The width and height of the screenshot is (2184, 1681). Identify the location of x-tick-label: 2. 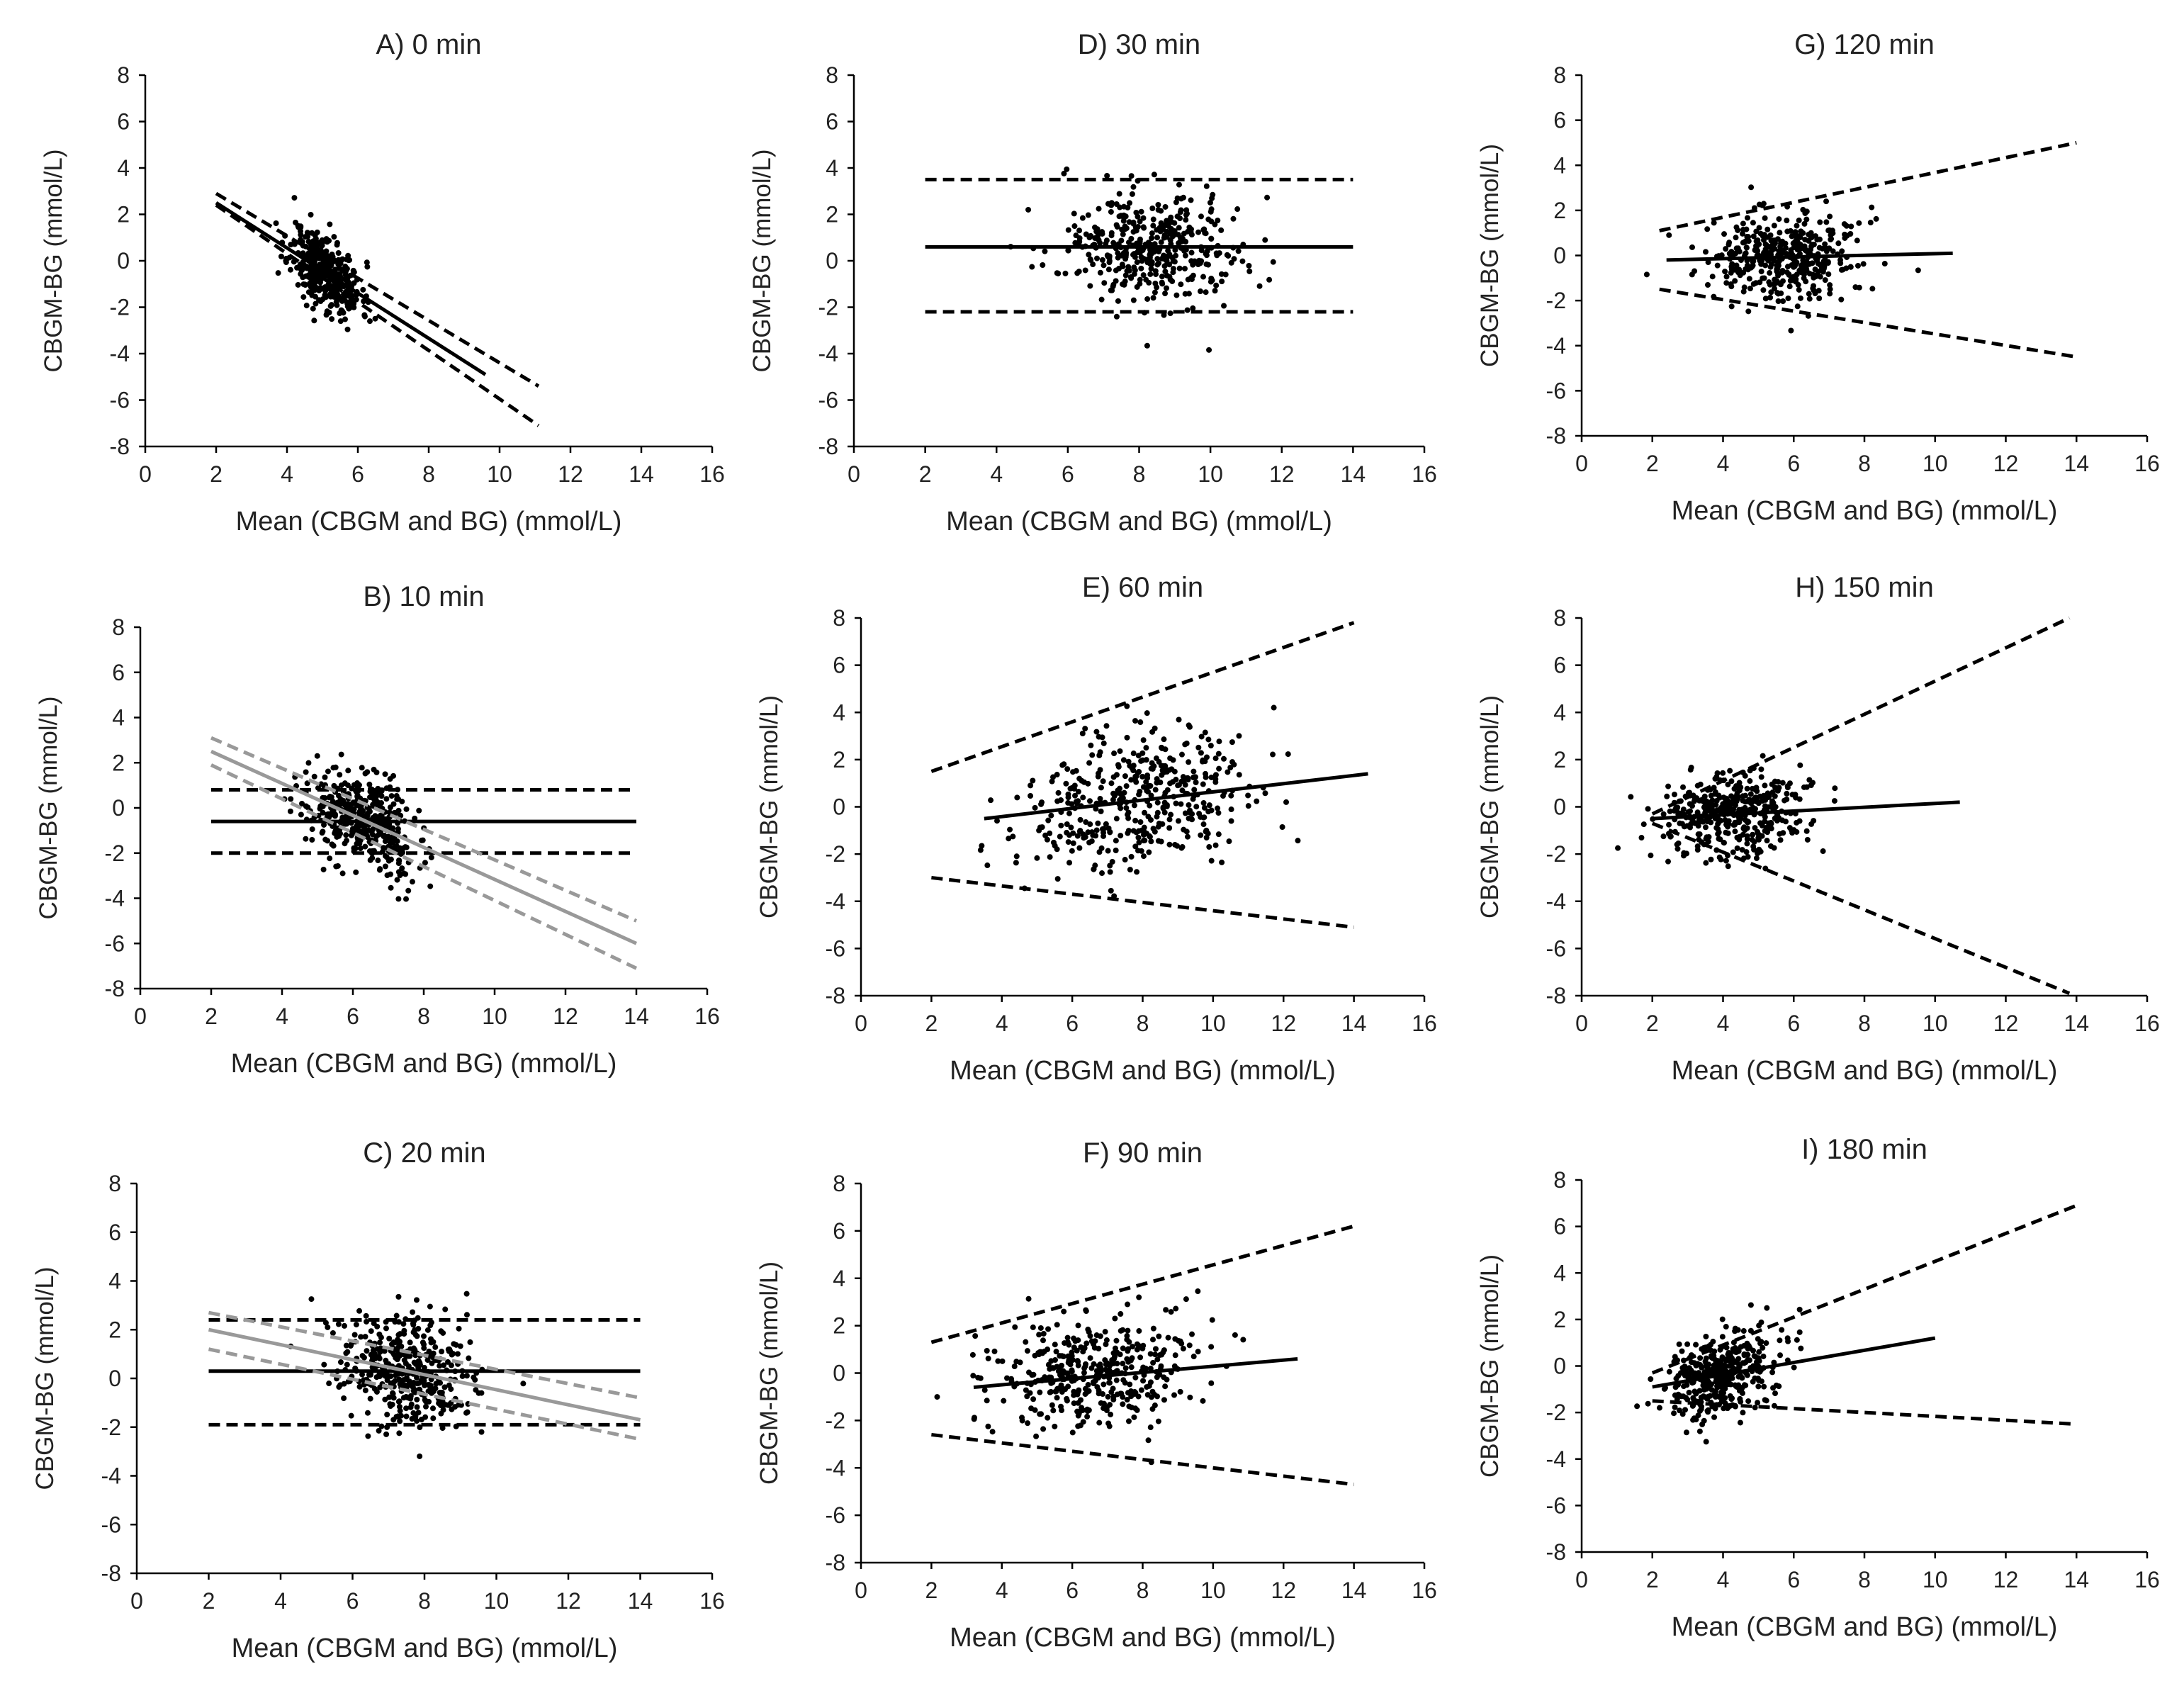
(216, 474).